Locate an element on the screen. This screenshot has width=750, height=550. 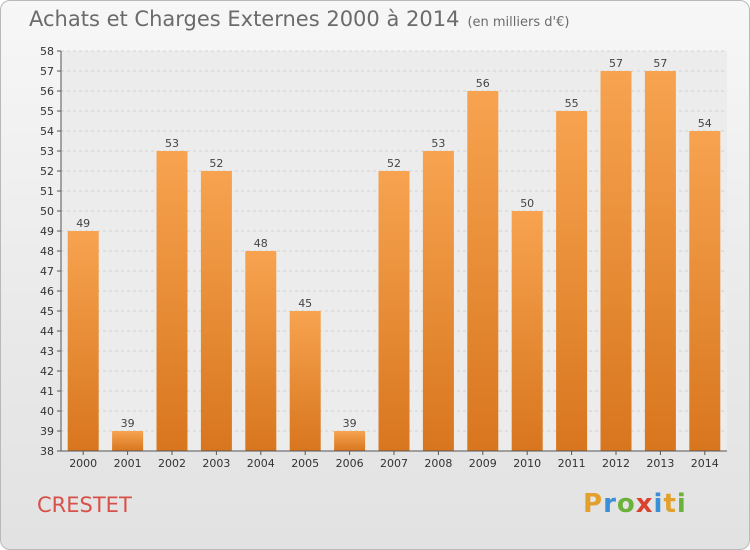
y-tick-label: 52 is located at coordinates (47, 171).